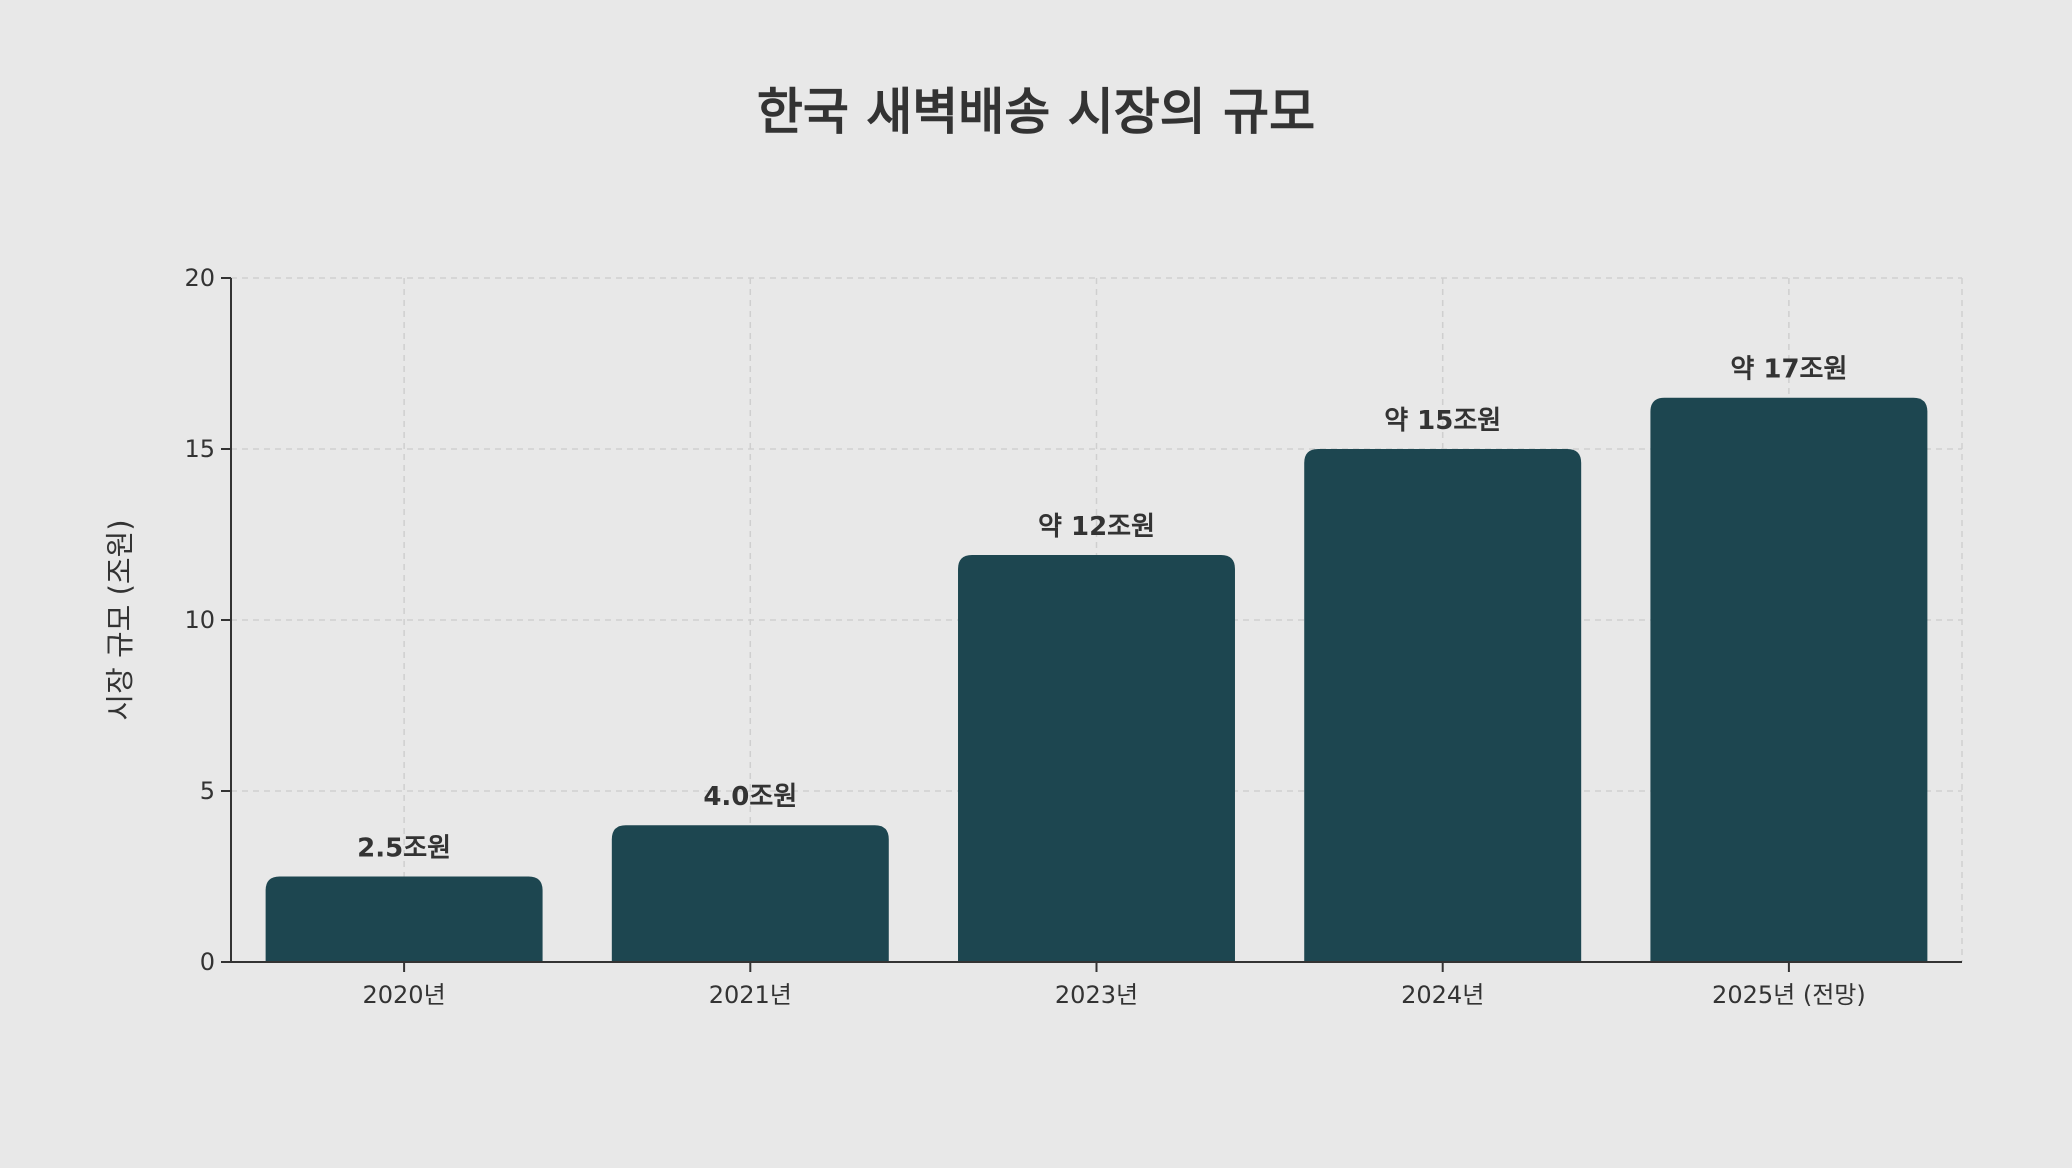 This screenshot has height=1168, width=2072. I want to click on bar-value-label: 4.0조원, so click(750, 797).